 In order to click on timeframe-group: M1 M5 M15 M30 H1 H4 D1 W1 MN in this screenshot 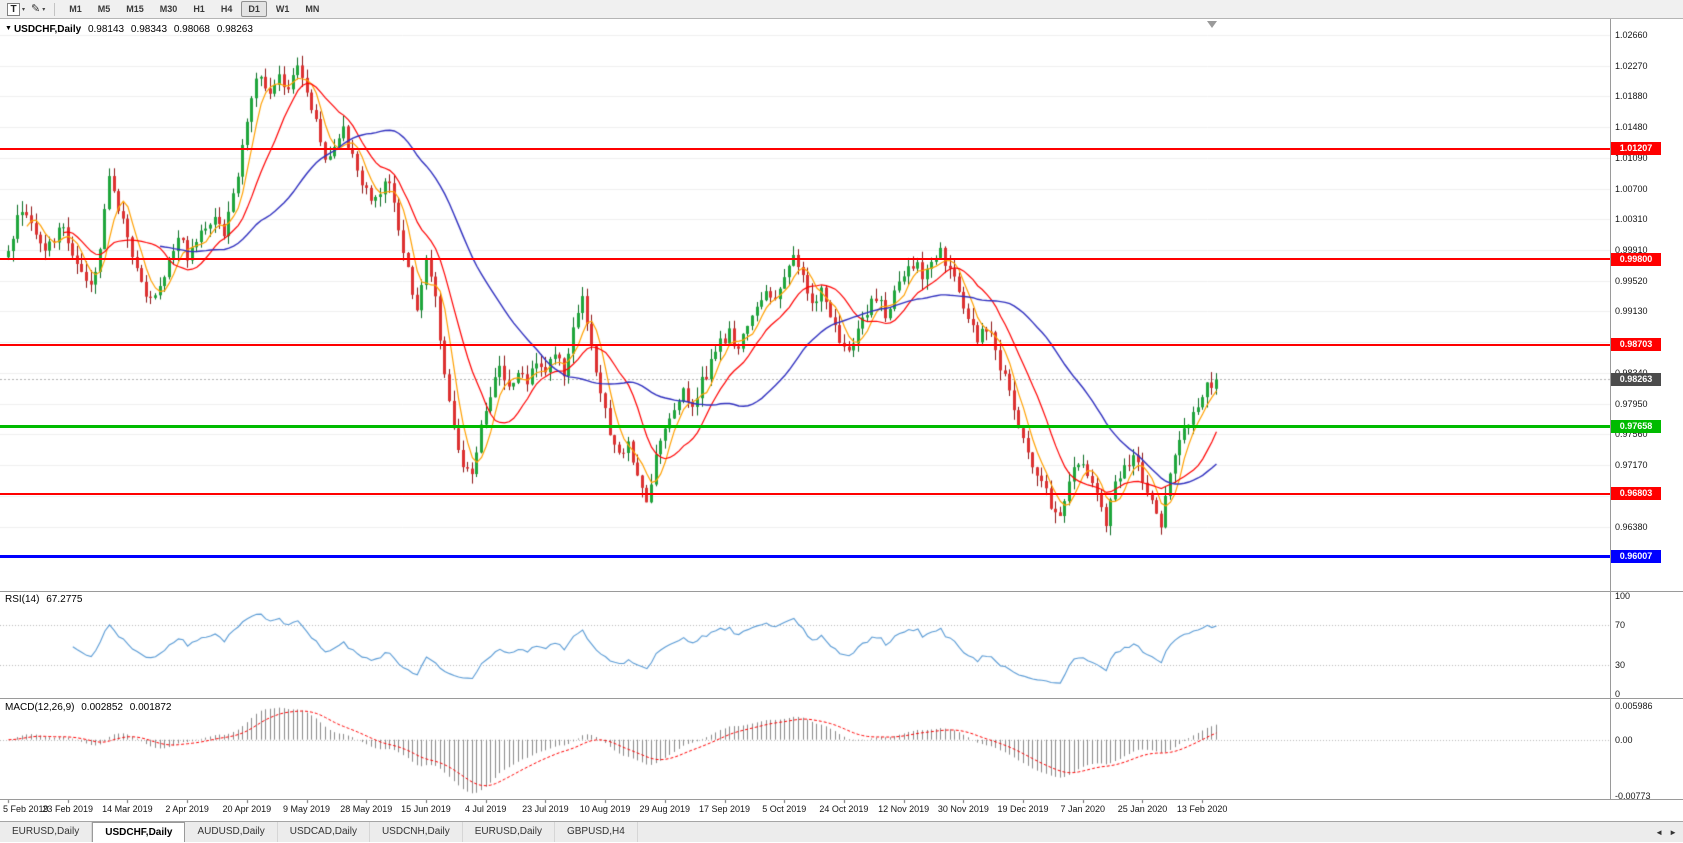, I will do `click(194, 9)`.